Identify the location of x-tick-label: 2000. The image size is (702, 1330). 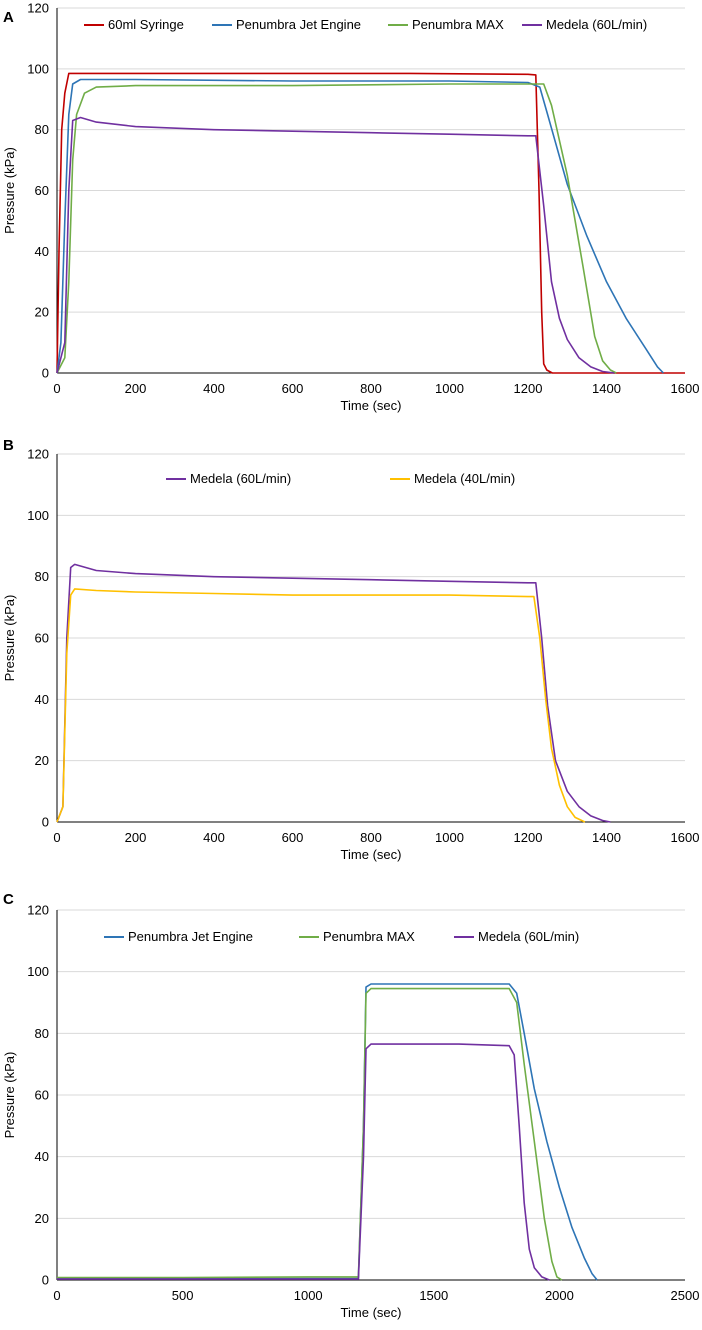
(559, 1295).